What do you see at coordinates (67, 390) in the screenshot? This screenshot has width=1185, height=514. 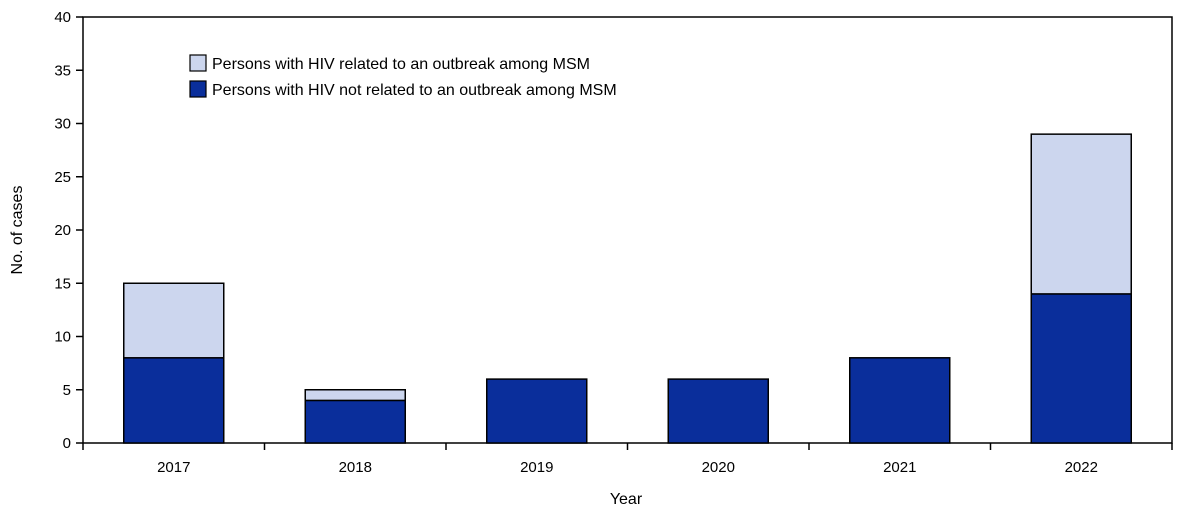 I see `y-tick-label: 5` at bounding box center [67, 390].